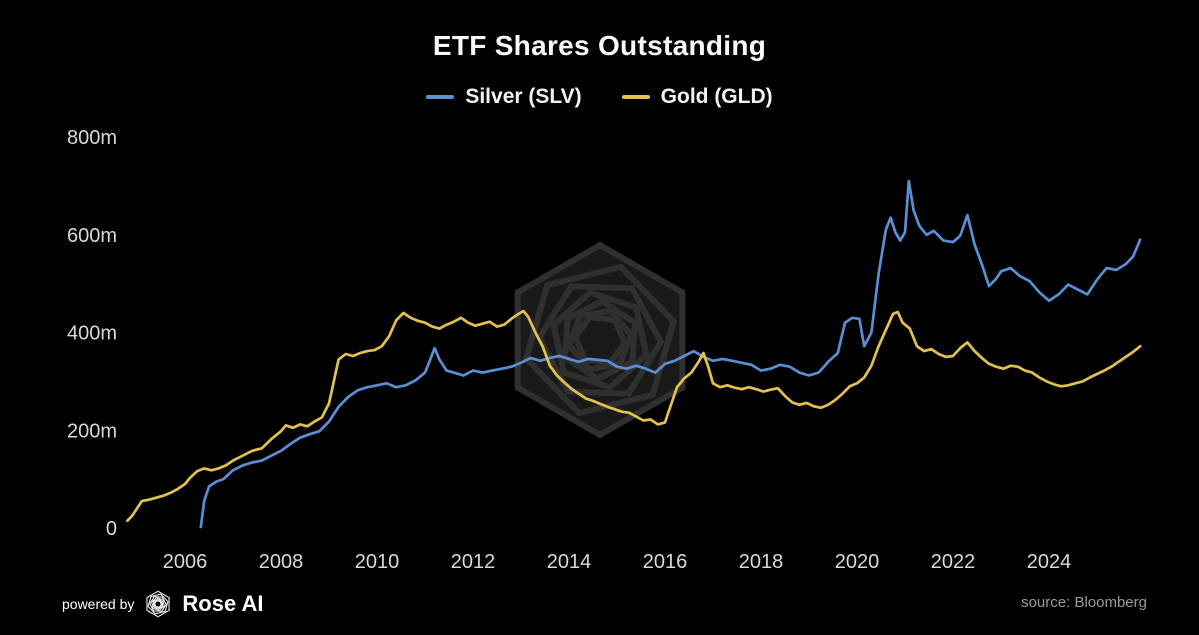 This screenshot has width=1199, height=635. What do you see at coordinates (92, 334) in the screenshot?
I see `y-axis-tick-label: 400m` at bounding box center [92, 334].